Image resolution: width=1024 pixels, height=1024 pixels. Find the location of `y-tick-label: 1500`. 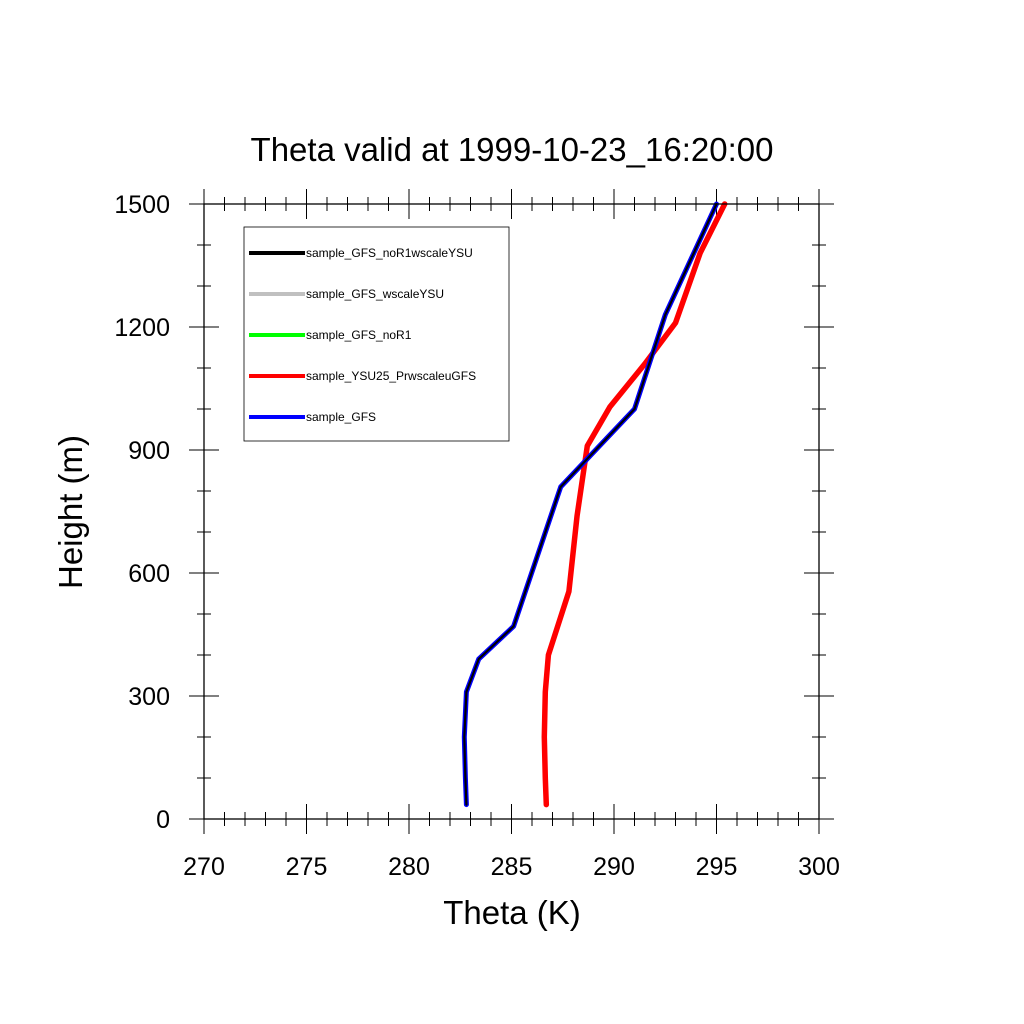

y-tick-label: 1500 is located at coordinates (142, 205).